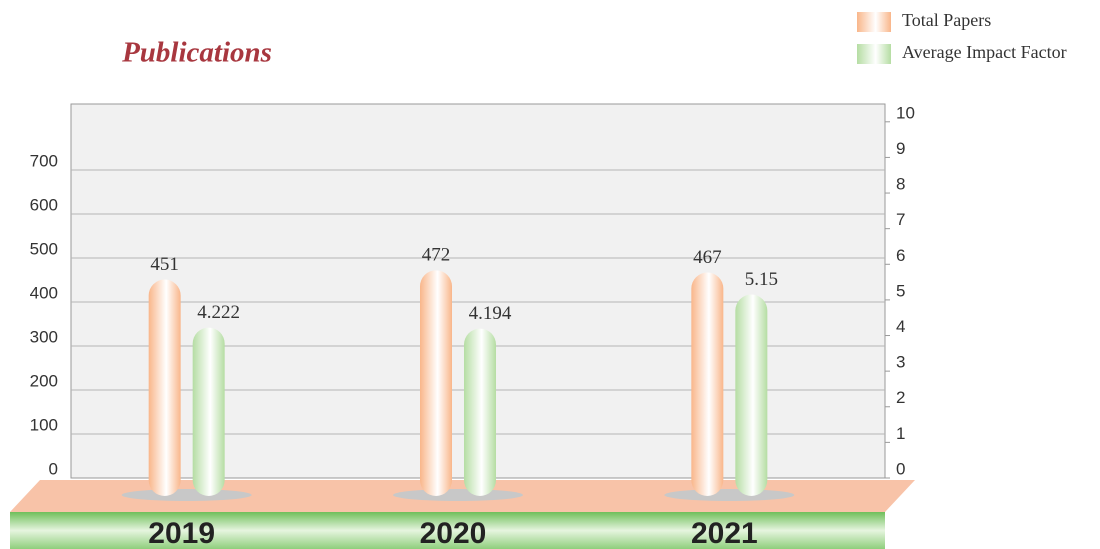  Describe the element at coordinates (900, 362) in the screenshot. I see `y2-tick-label: 3` at that location.